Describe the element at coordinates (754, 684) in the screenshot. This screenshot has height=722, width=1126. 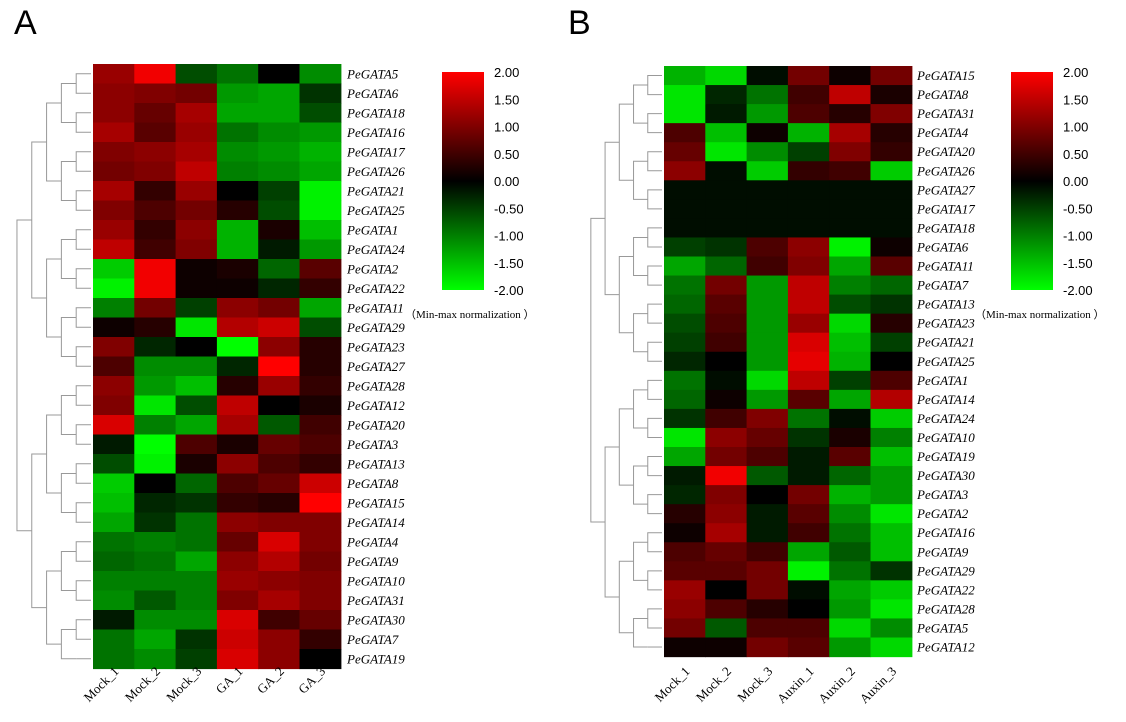
I see `column-label: Mock_3` at that location.